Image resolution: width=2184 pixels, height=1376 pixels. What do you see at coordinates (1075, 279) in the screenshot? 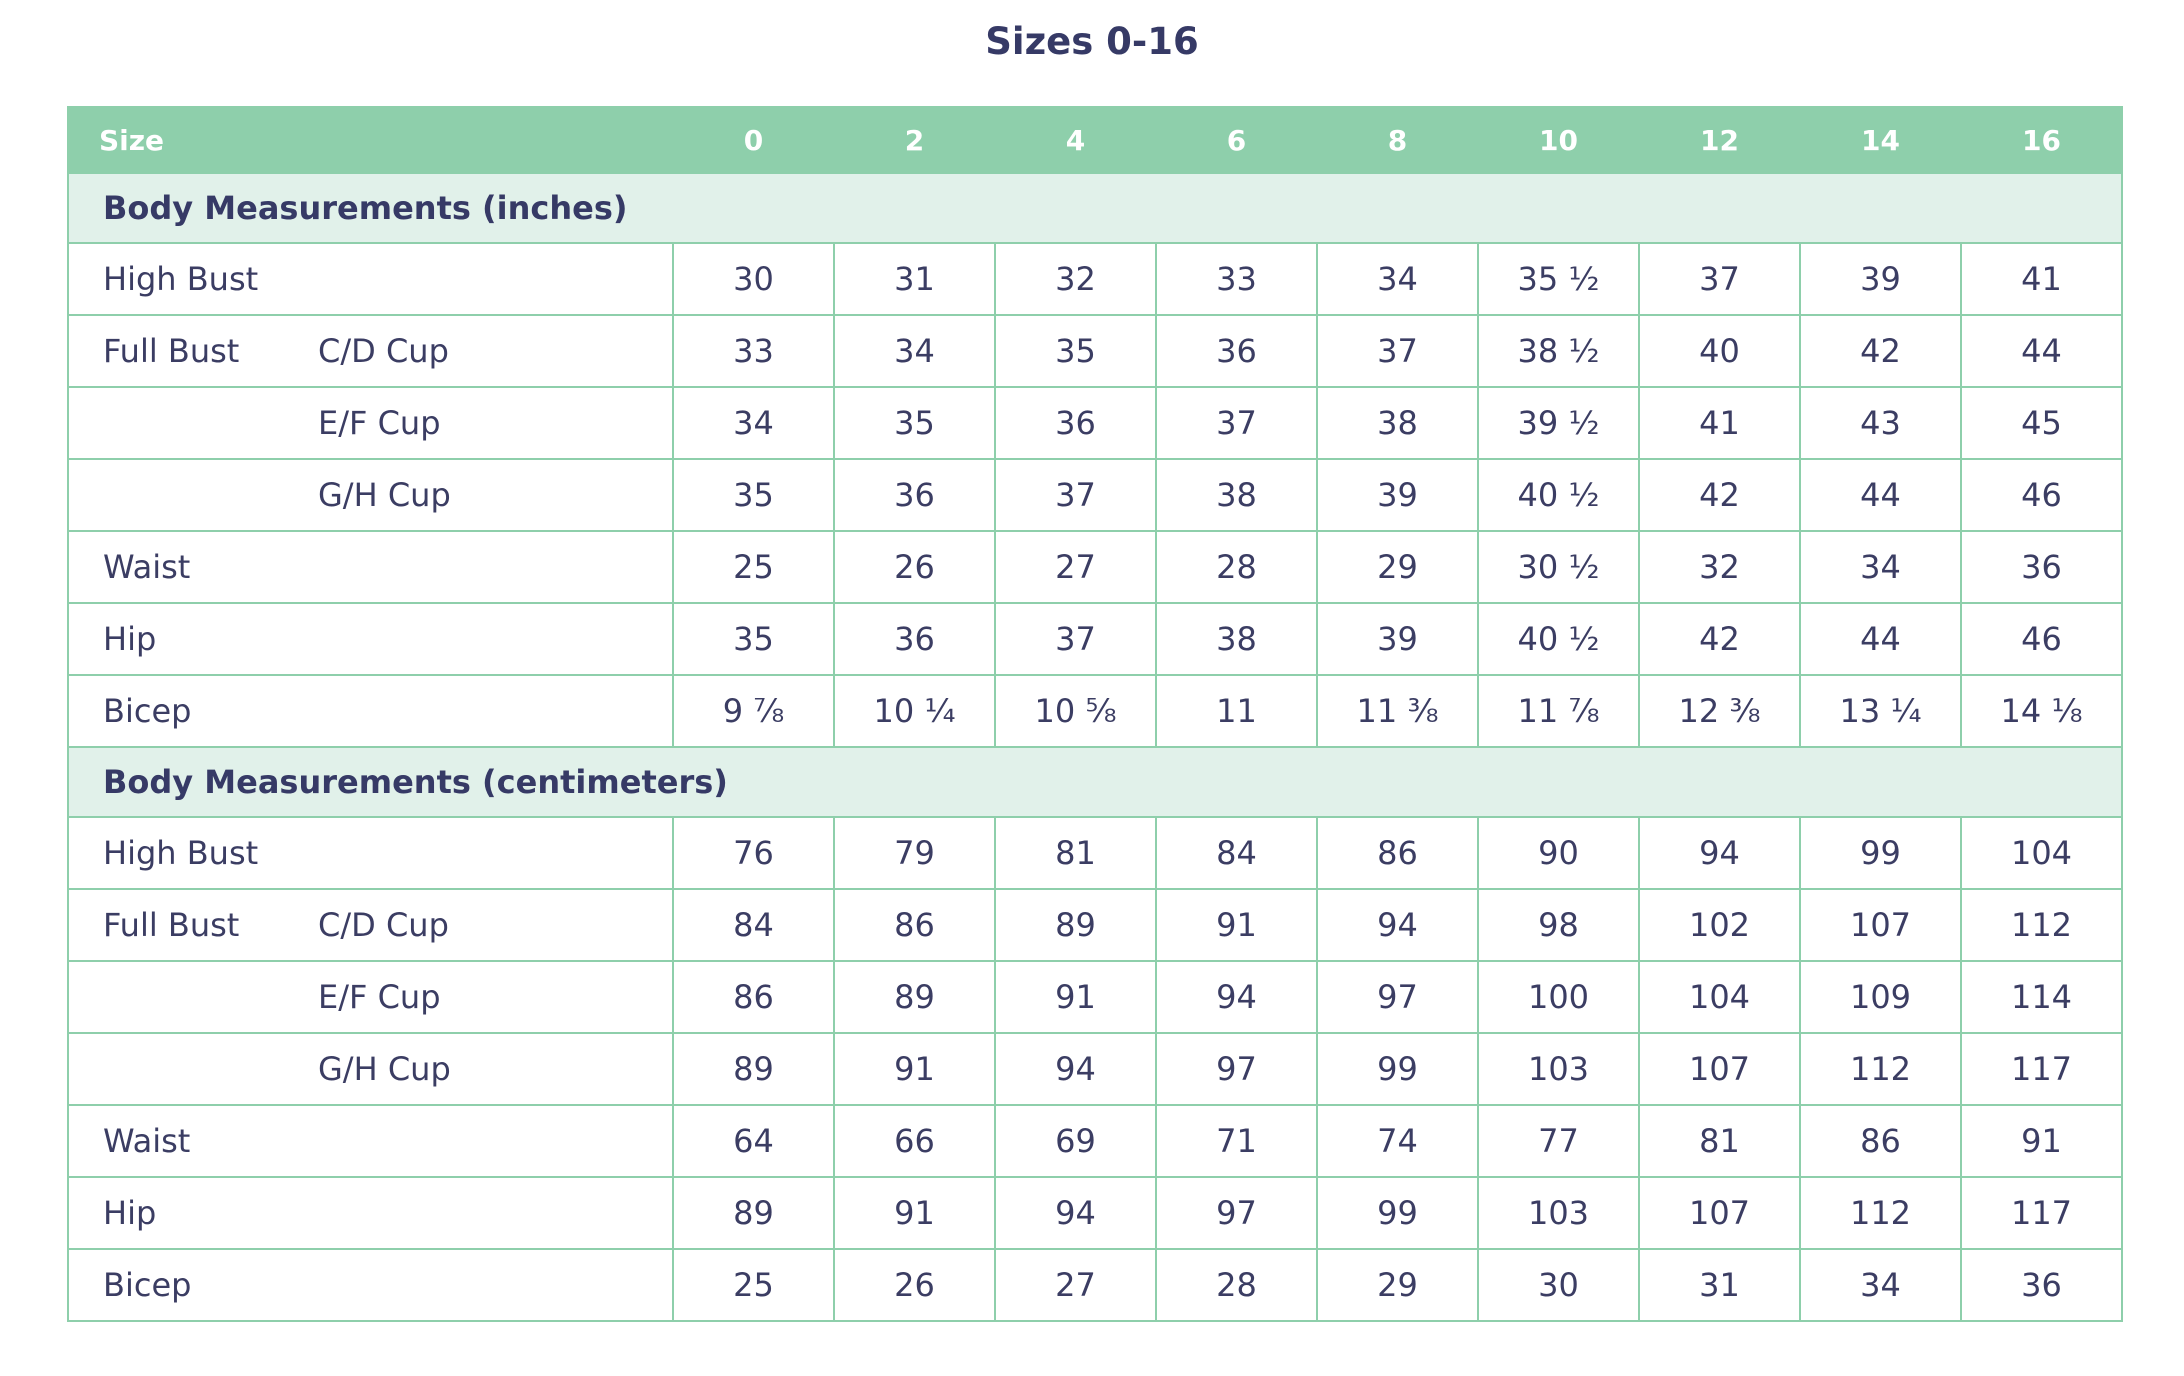
I see `value-cell: 32` at bounding box center [1075, 279].